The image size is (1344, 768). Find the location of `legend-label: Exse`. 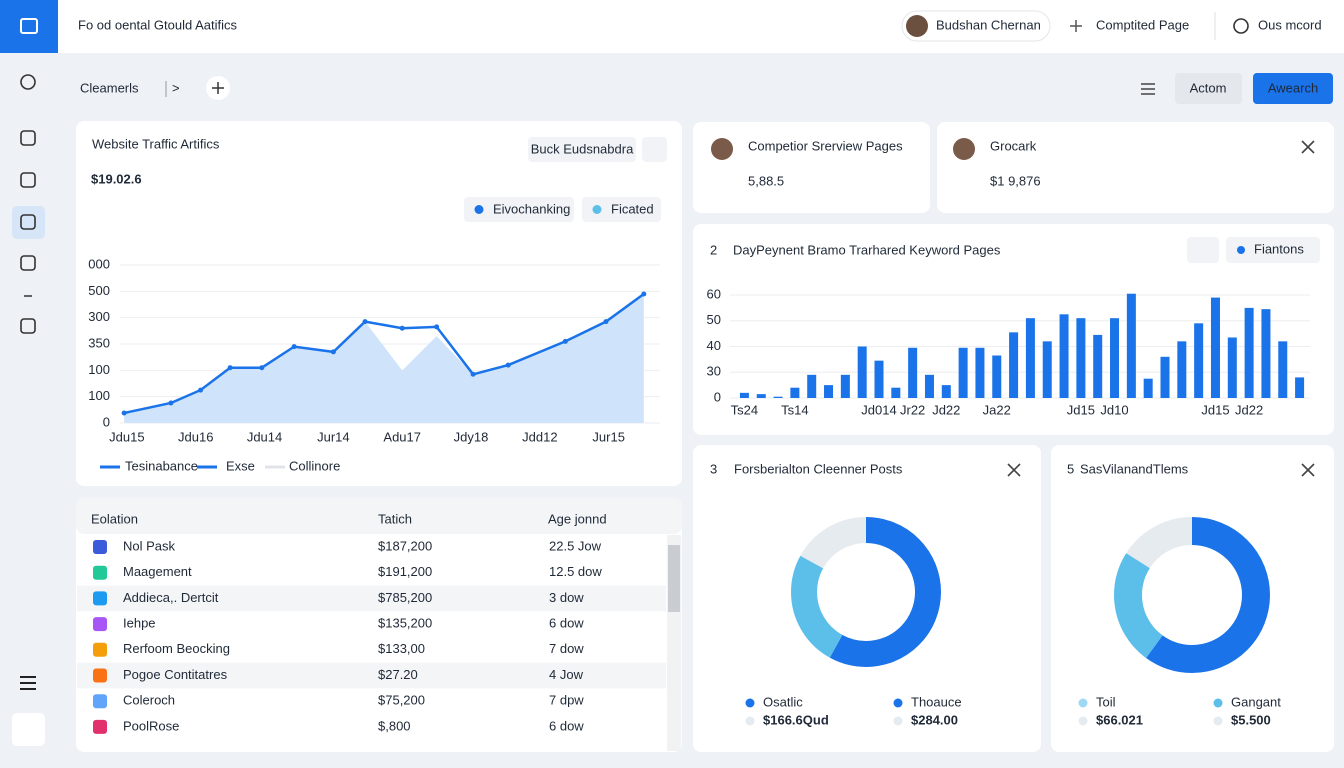

legend-label: Exse is located at coordinates (240, 465).